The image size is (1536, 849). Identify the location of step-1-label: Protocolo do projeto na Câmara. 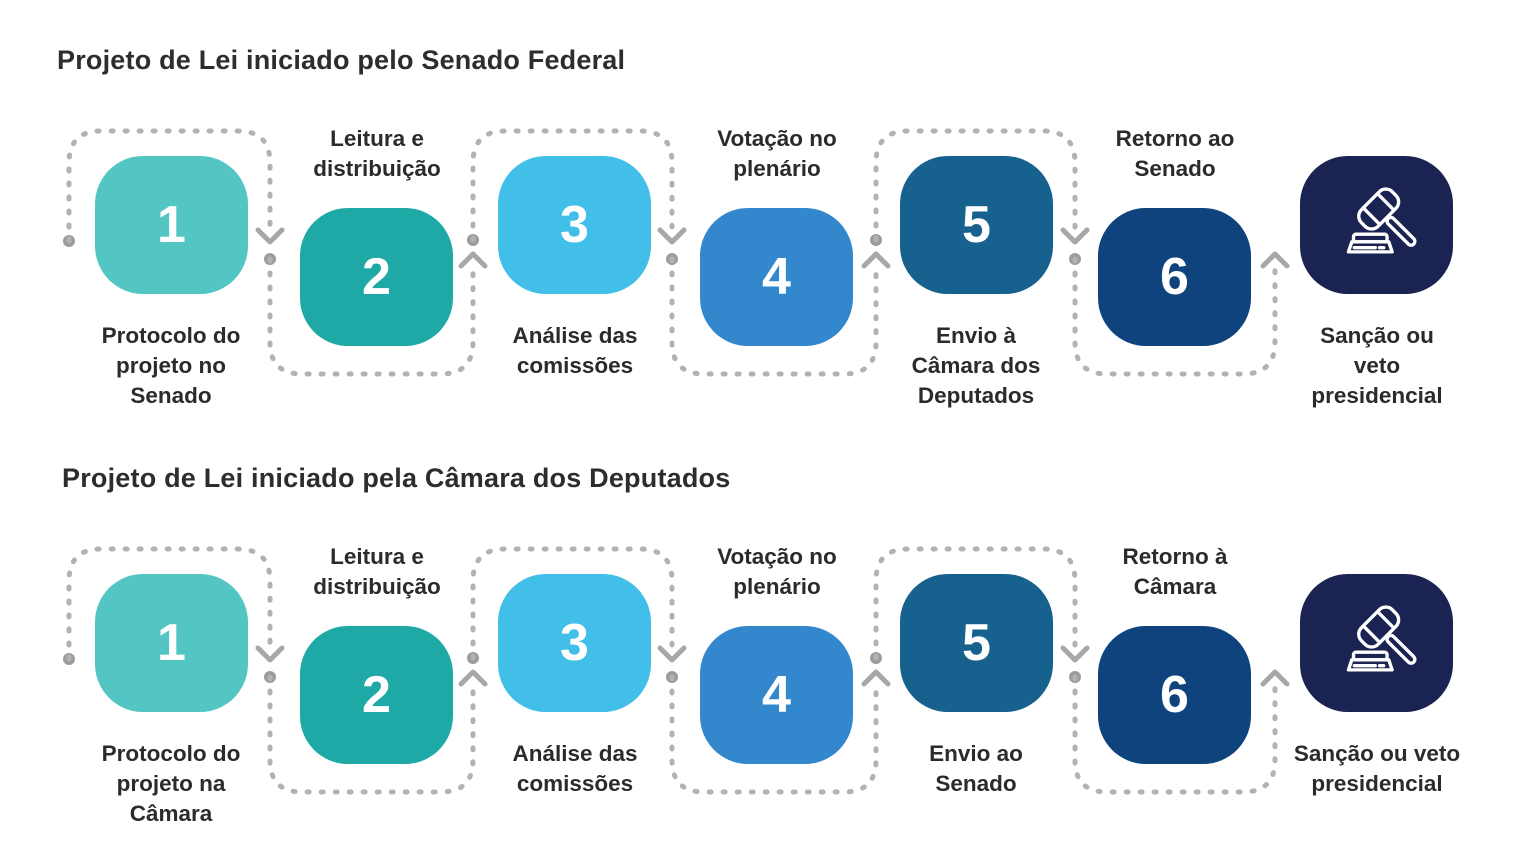
(171, 784).